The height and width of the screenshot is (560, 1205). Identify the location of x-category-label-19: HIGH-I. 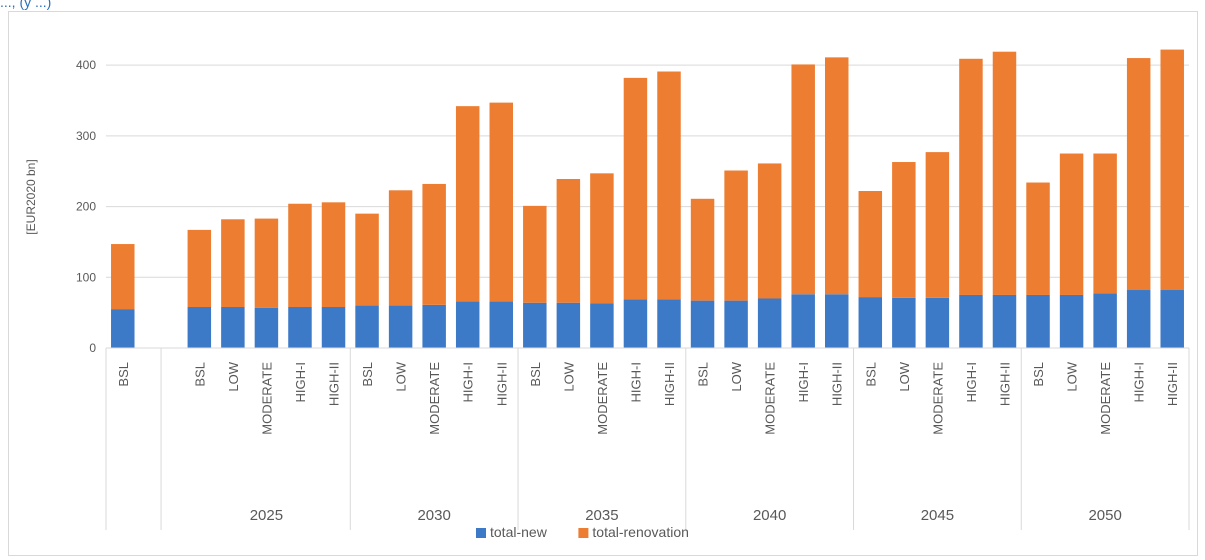
(803, 382).